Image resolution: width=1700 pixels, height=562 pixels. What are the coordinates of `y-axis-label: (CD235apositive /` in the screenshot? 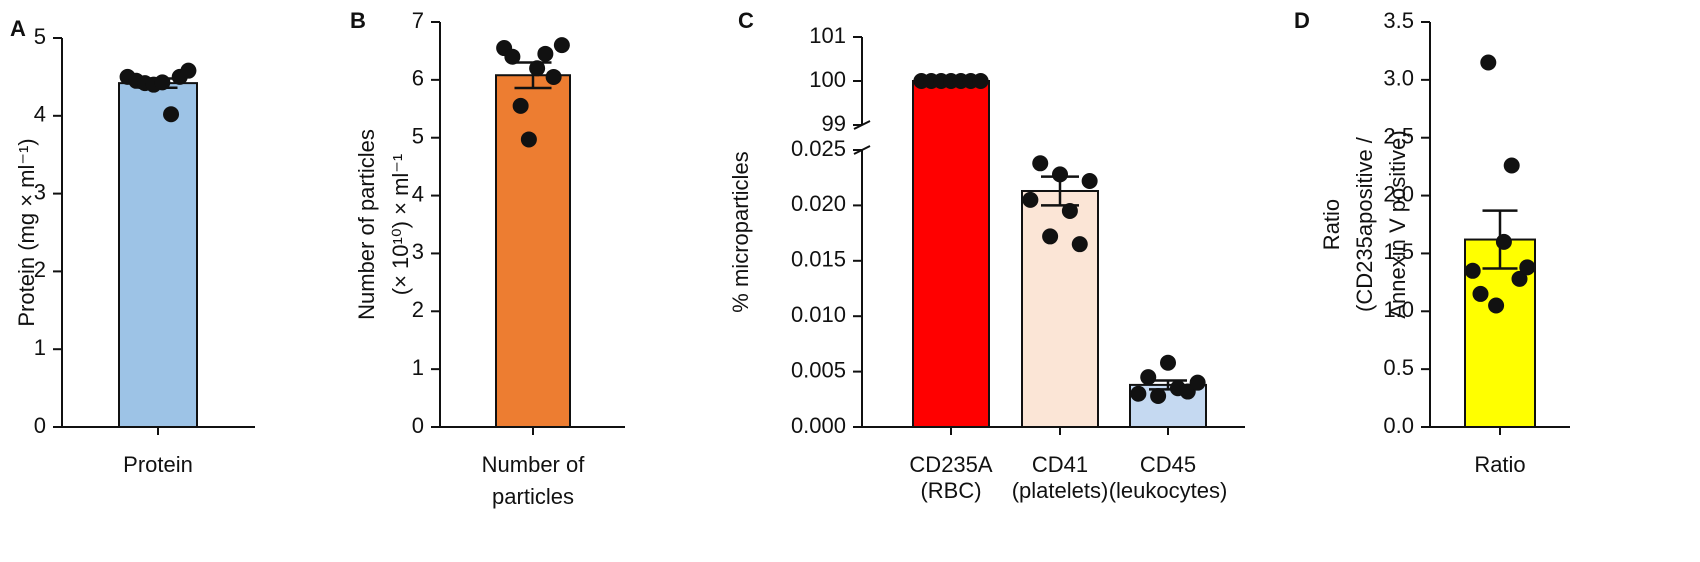 It's located at (1364, 224).